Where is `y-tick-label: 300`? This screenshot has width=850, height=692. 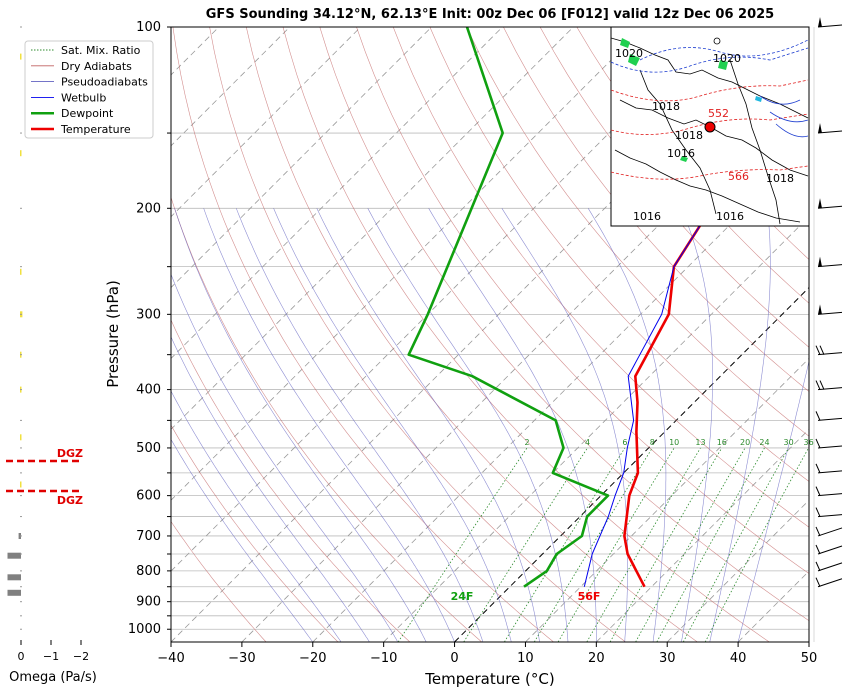
y-tick-label: 300 is located at coordinates (148, 314).